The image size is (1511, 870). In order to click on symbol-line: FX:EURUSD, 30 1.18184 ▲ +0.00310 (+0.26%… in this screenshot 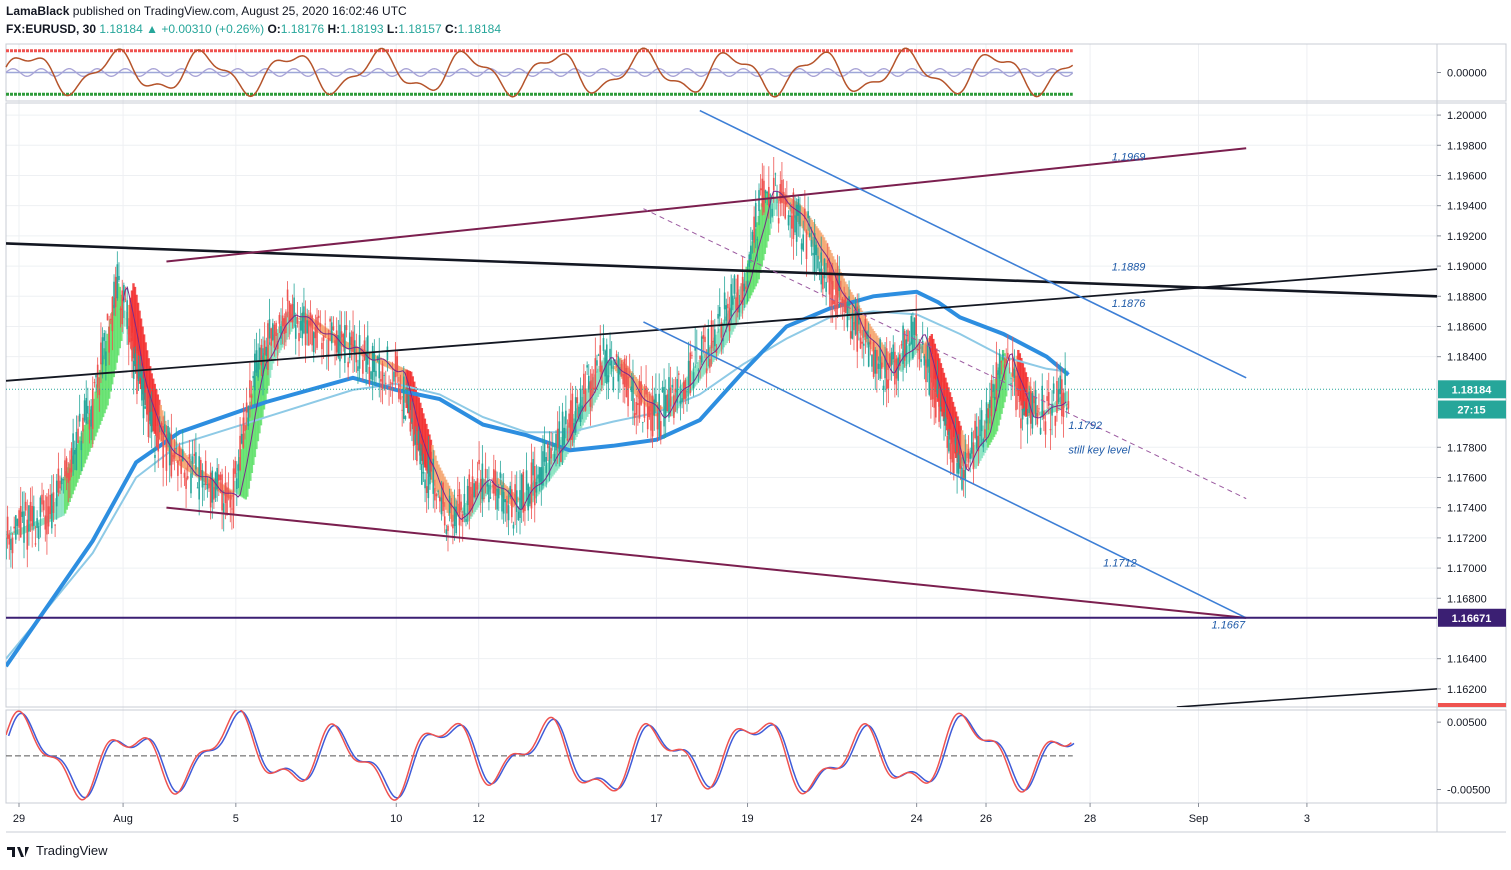, I will do `click(253, 29)`.